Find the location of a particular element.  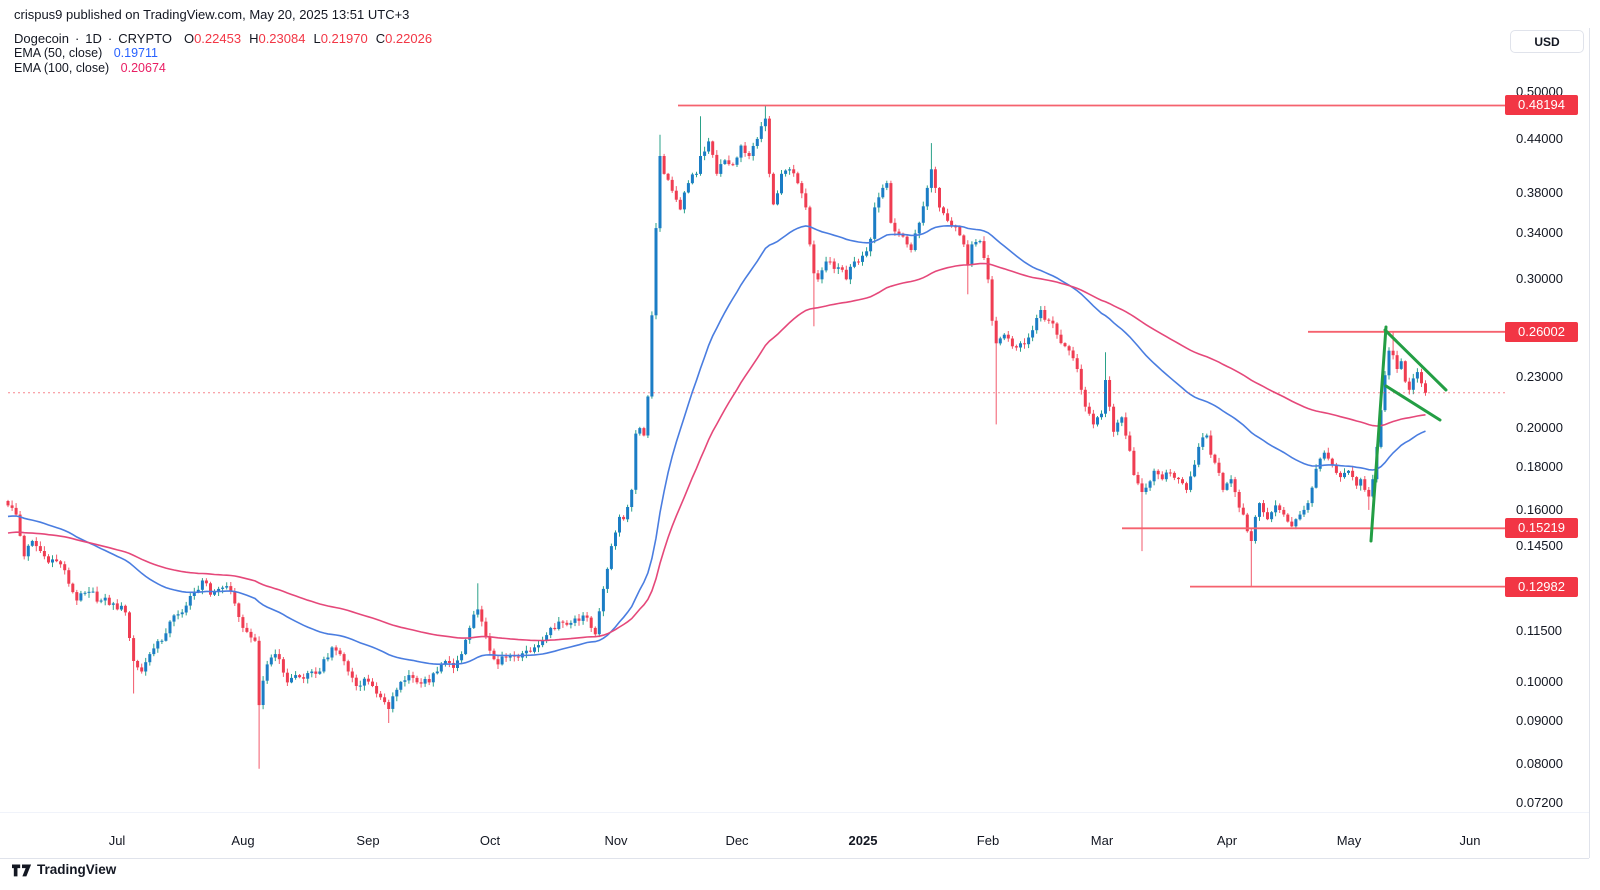

y-axis-tick-0.11500: 0.11500 is located at coordinates (1539, 631).